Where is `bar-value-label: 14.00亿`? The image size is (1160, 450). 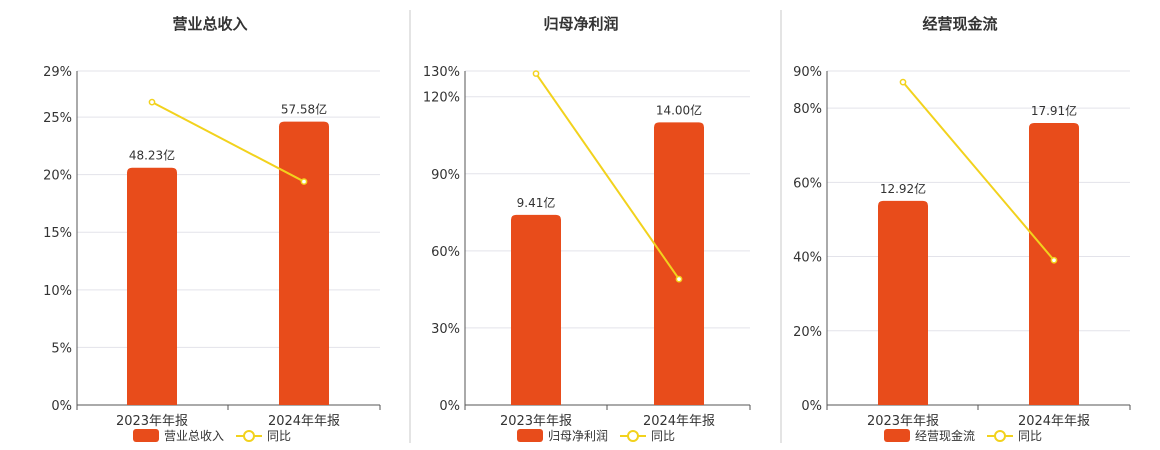 bar-value-label: 14.00亿 is located at coordinates (679, 109).